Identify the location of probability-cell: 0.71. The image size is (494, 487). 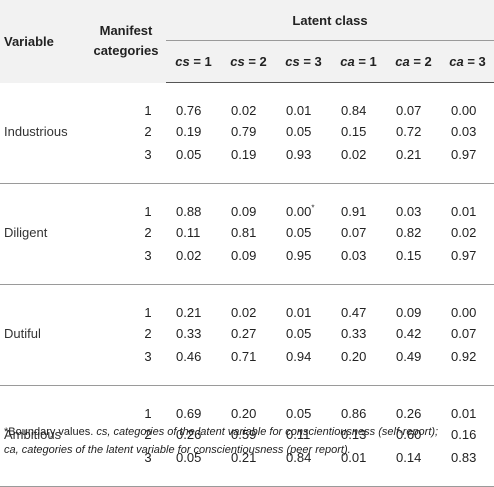
(248, 366).